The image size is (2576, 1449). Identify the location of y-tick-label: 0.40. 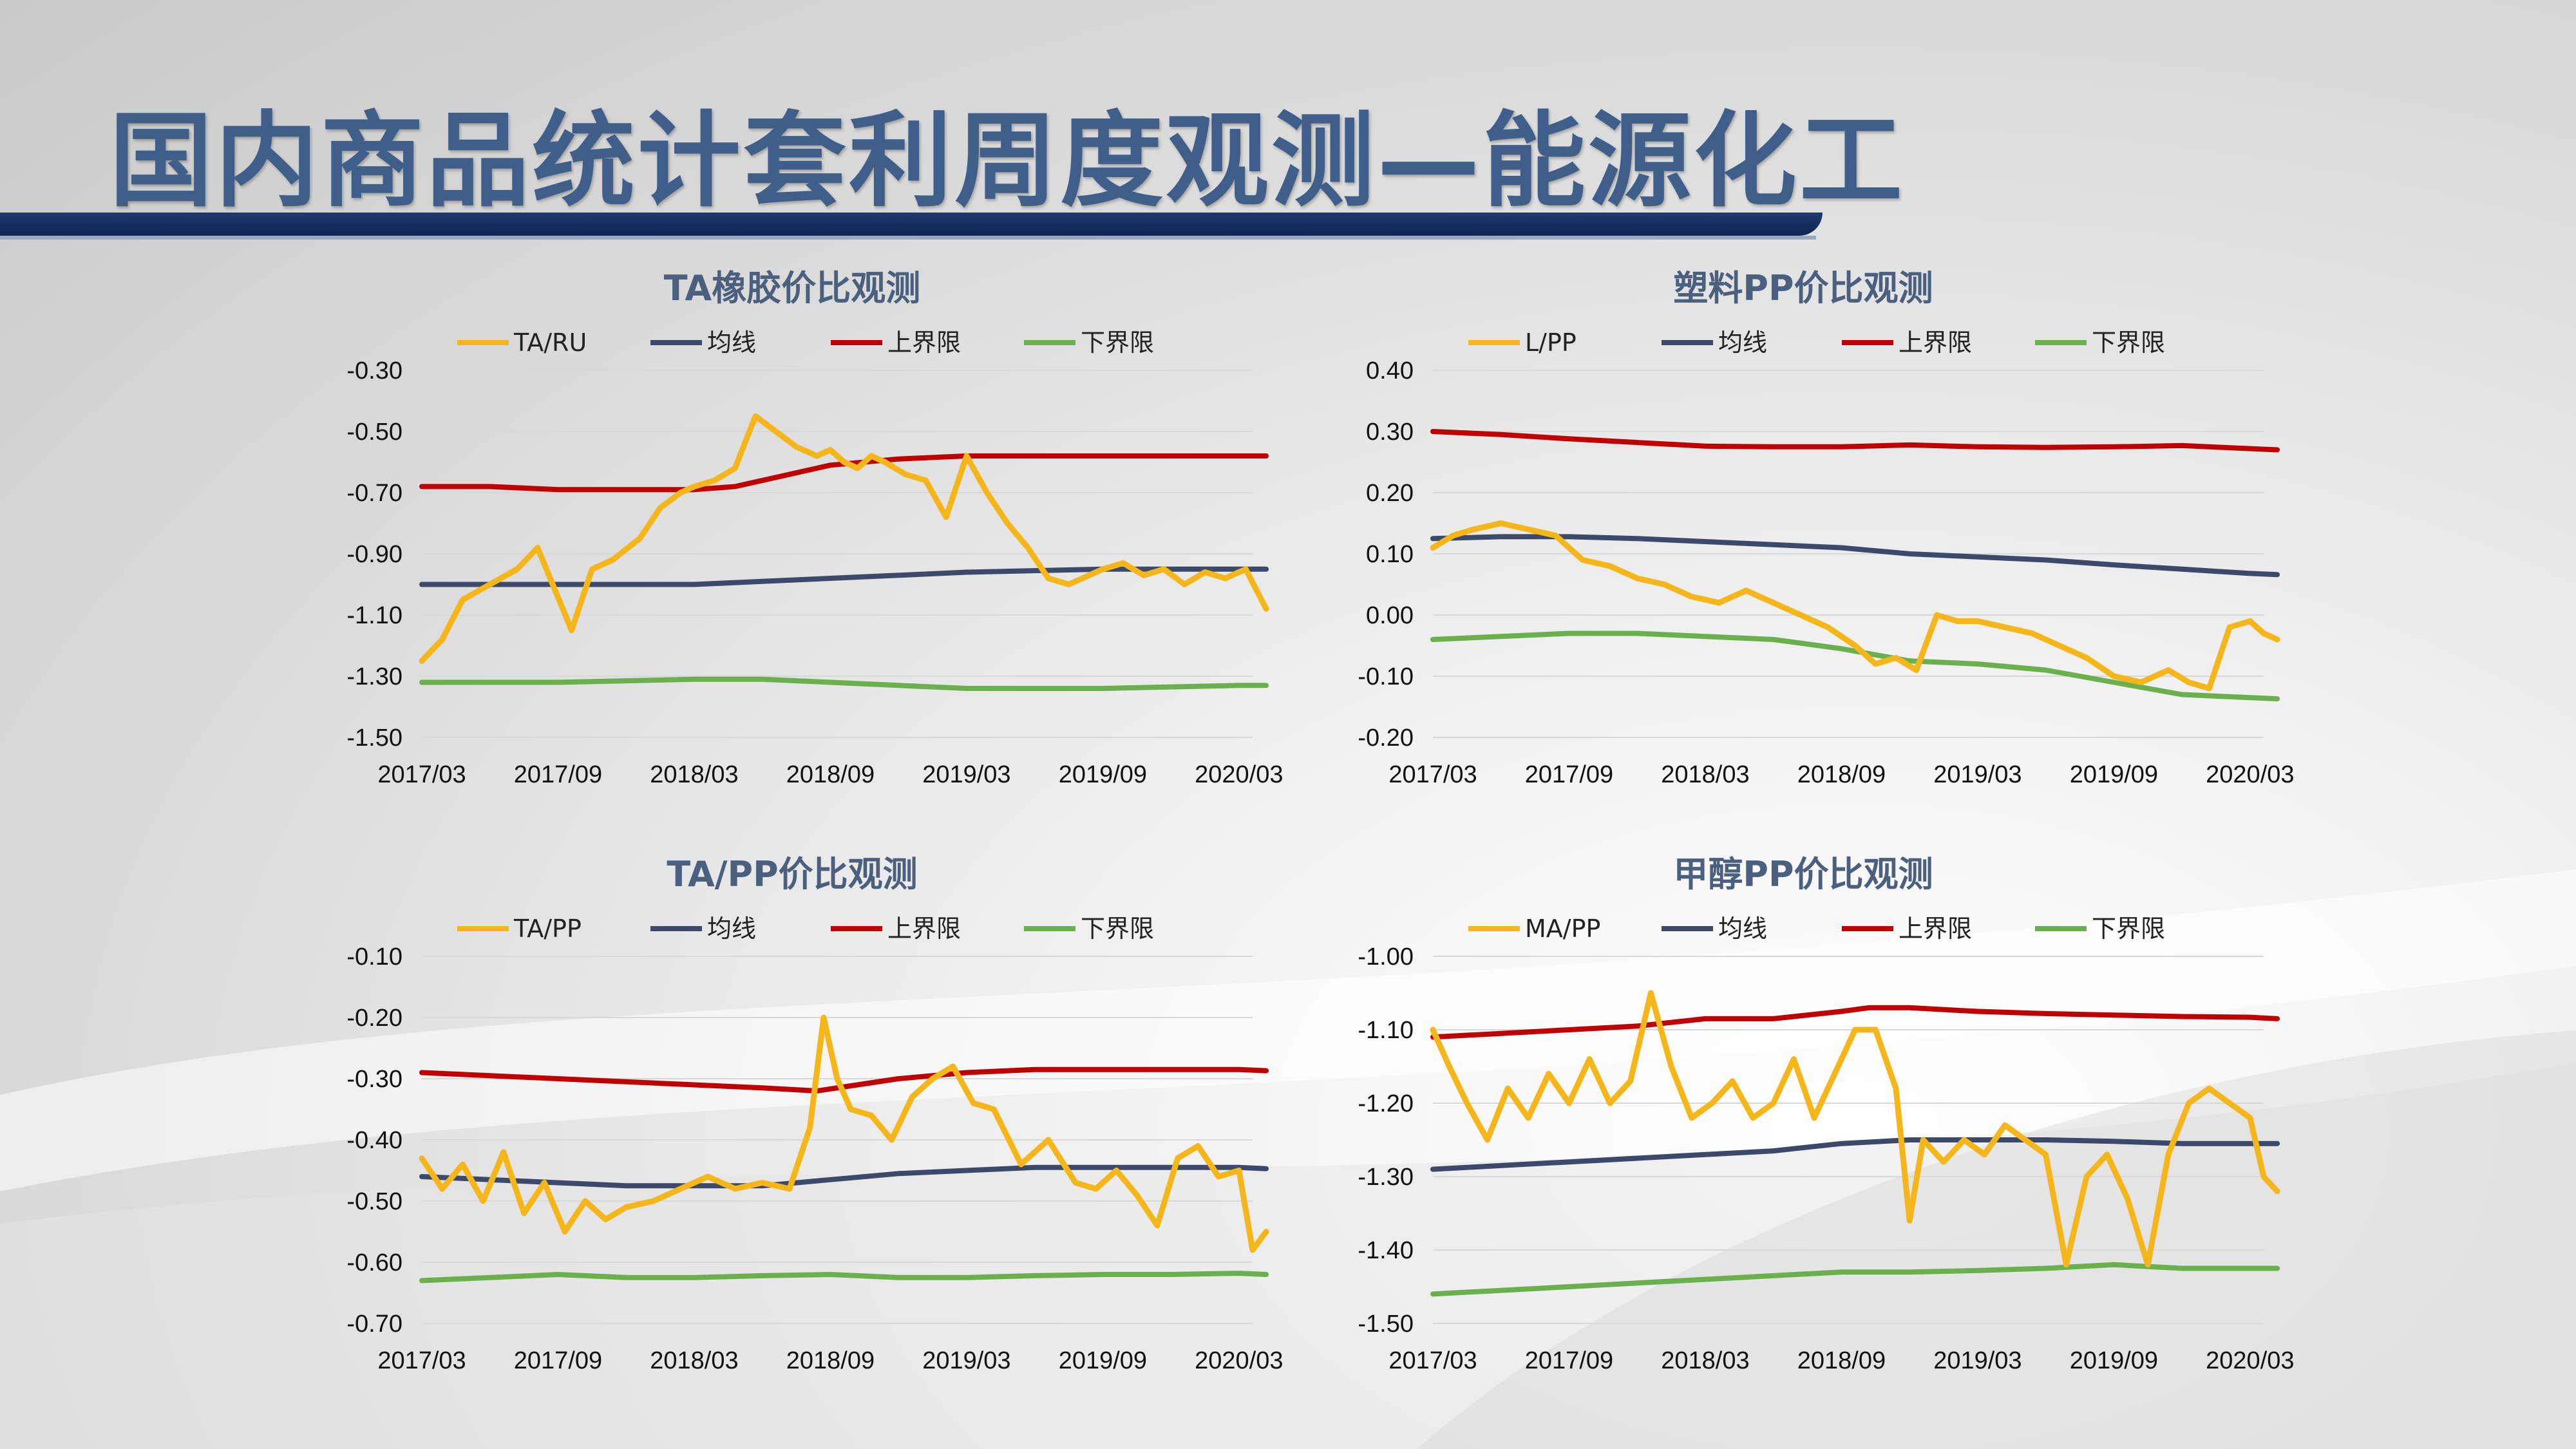
(1390, 370).